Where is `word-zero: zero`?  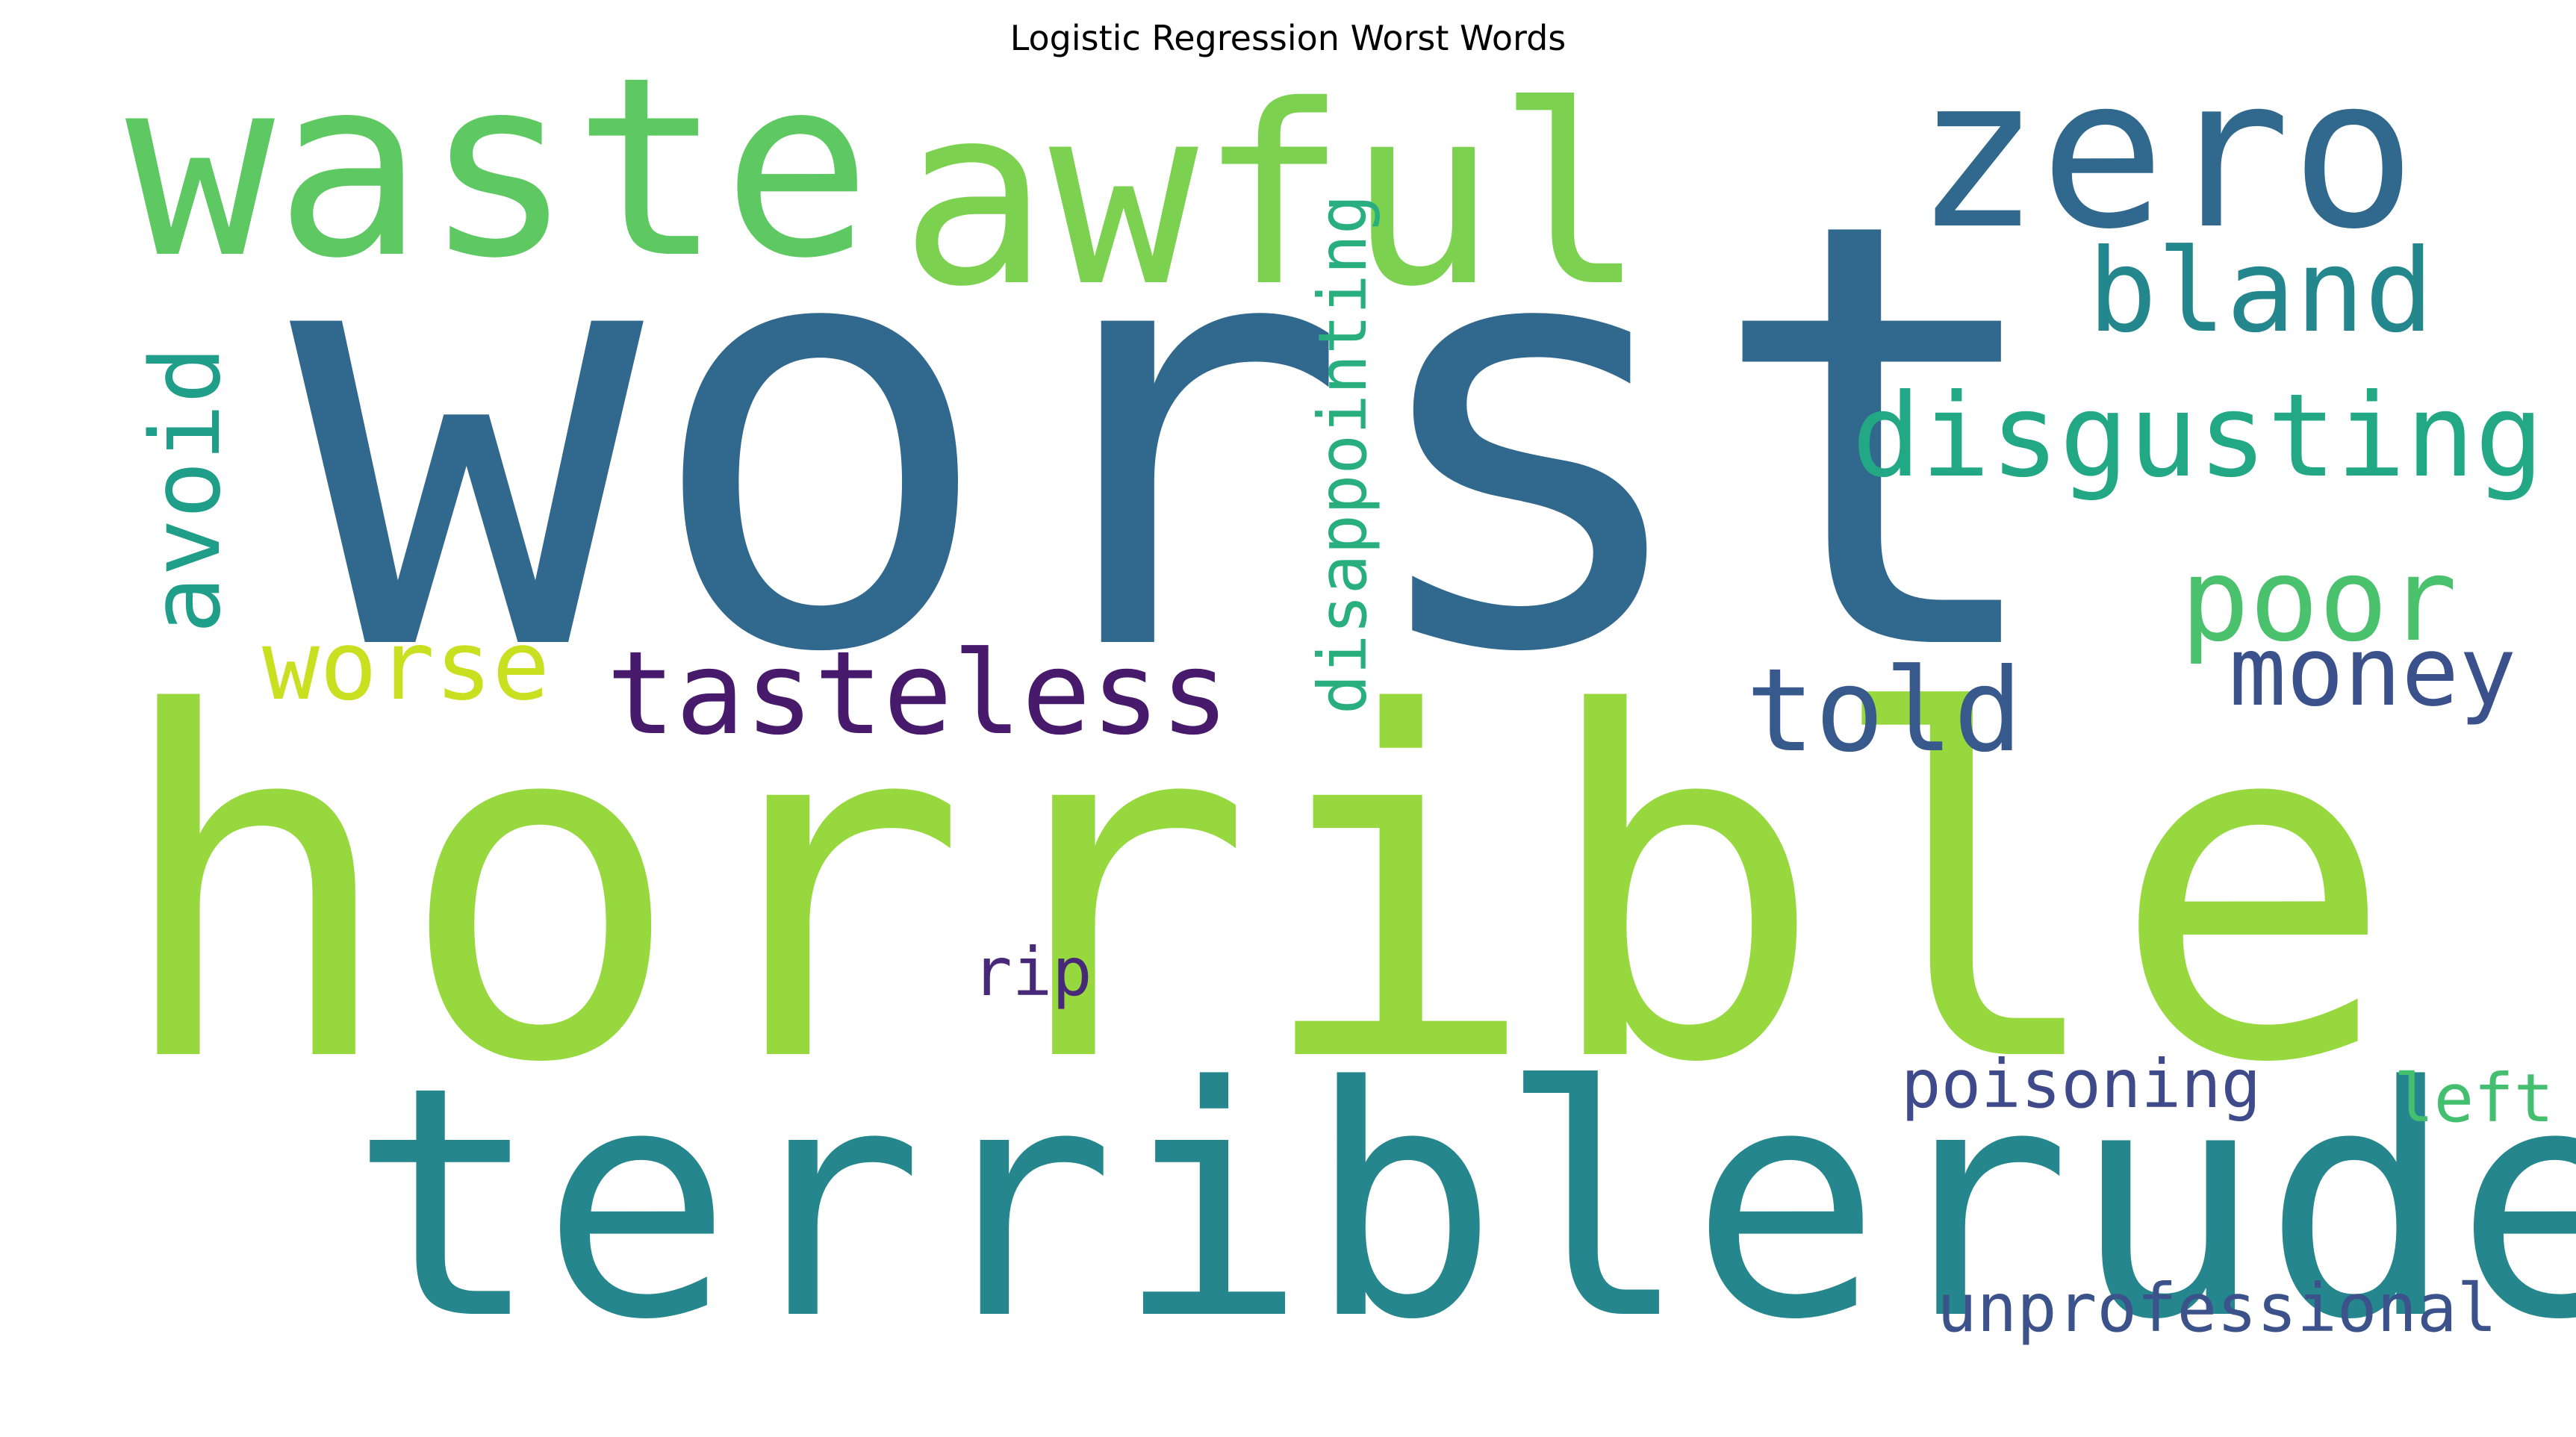
word-zero: zero is located at coordinates (2165, 154).